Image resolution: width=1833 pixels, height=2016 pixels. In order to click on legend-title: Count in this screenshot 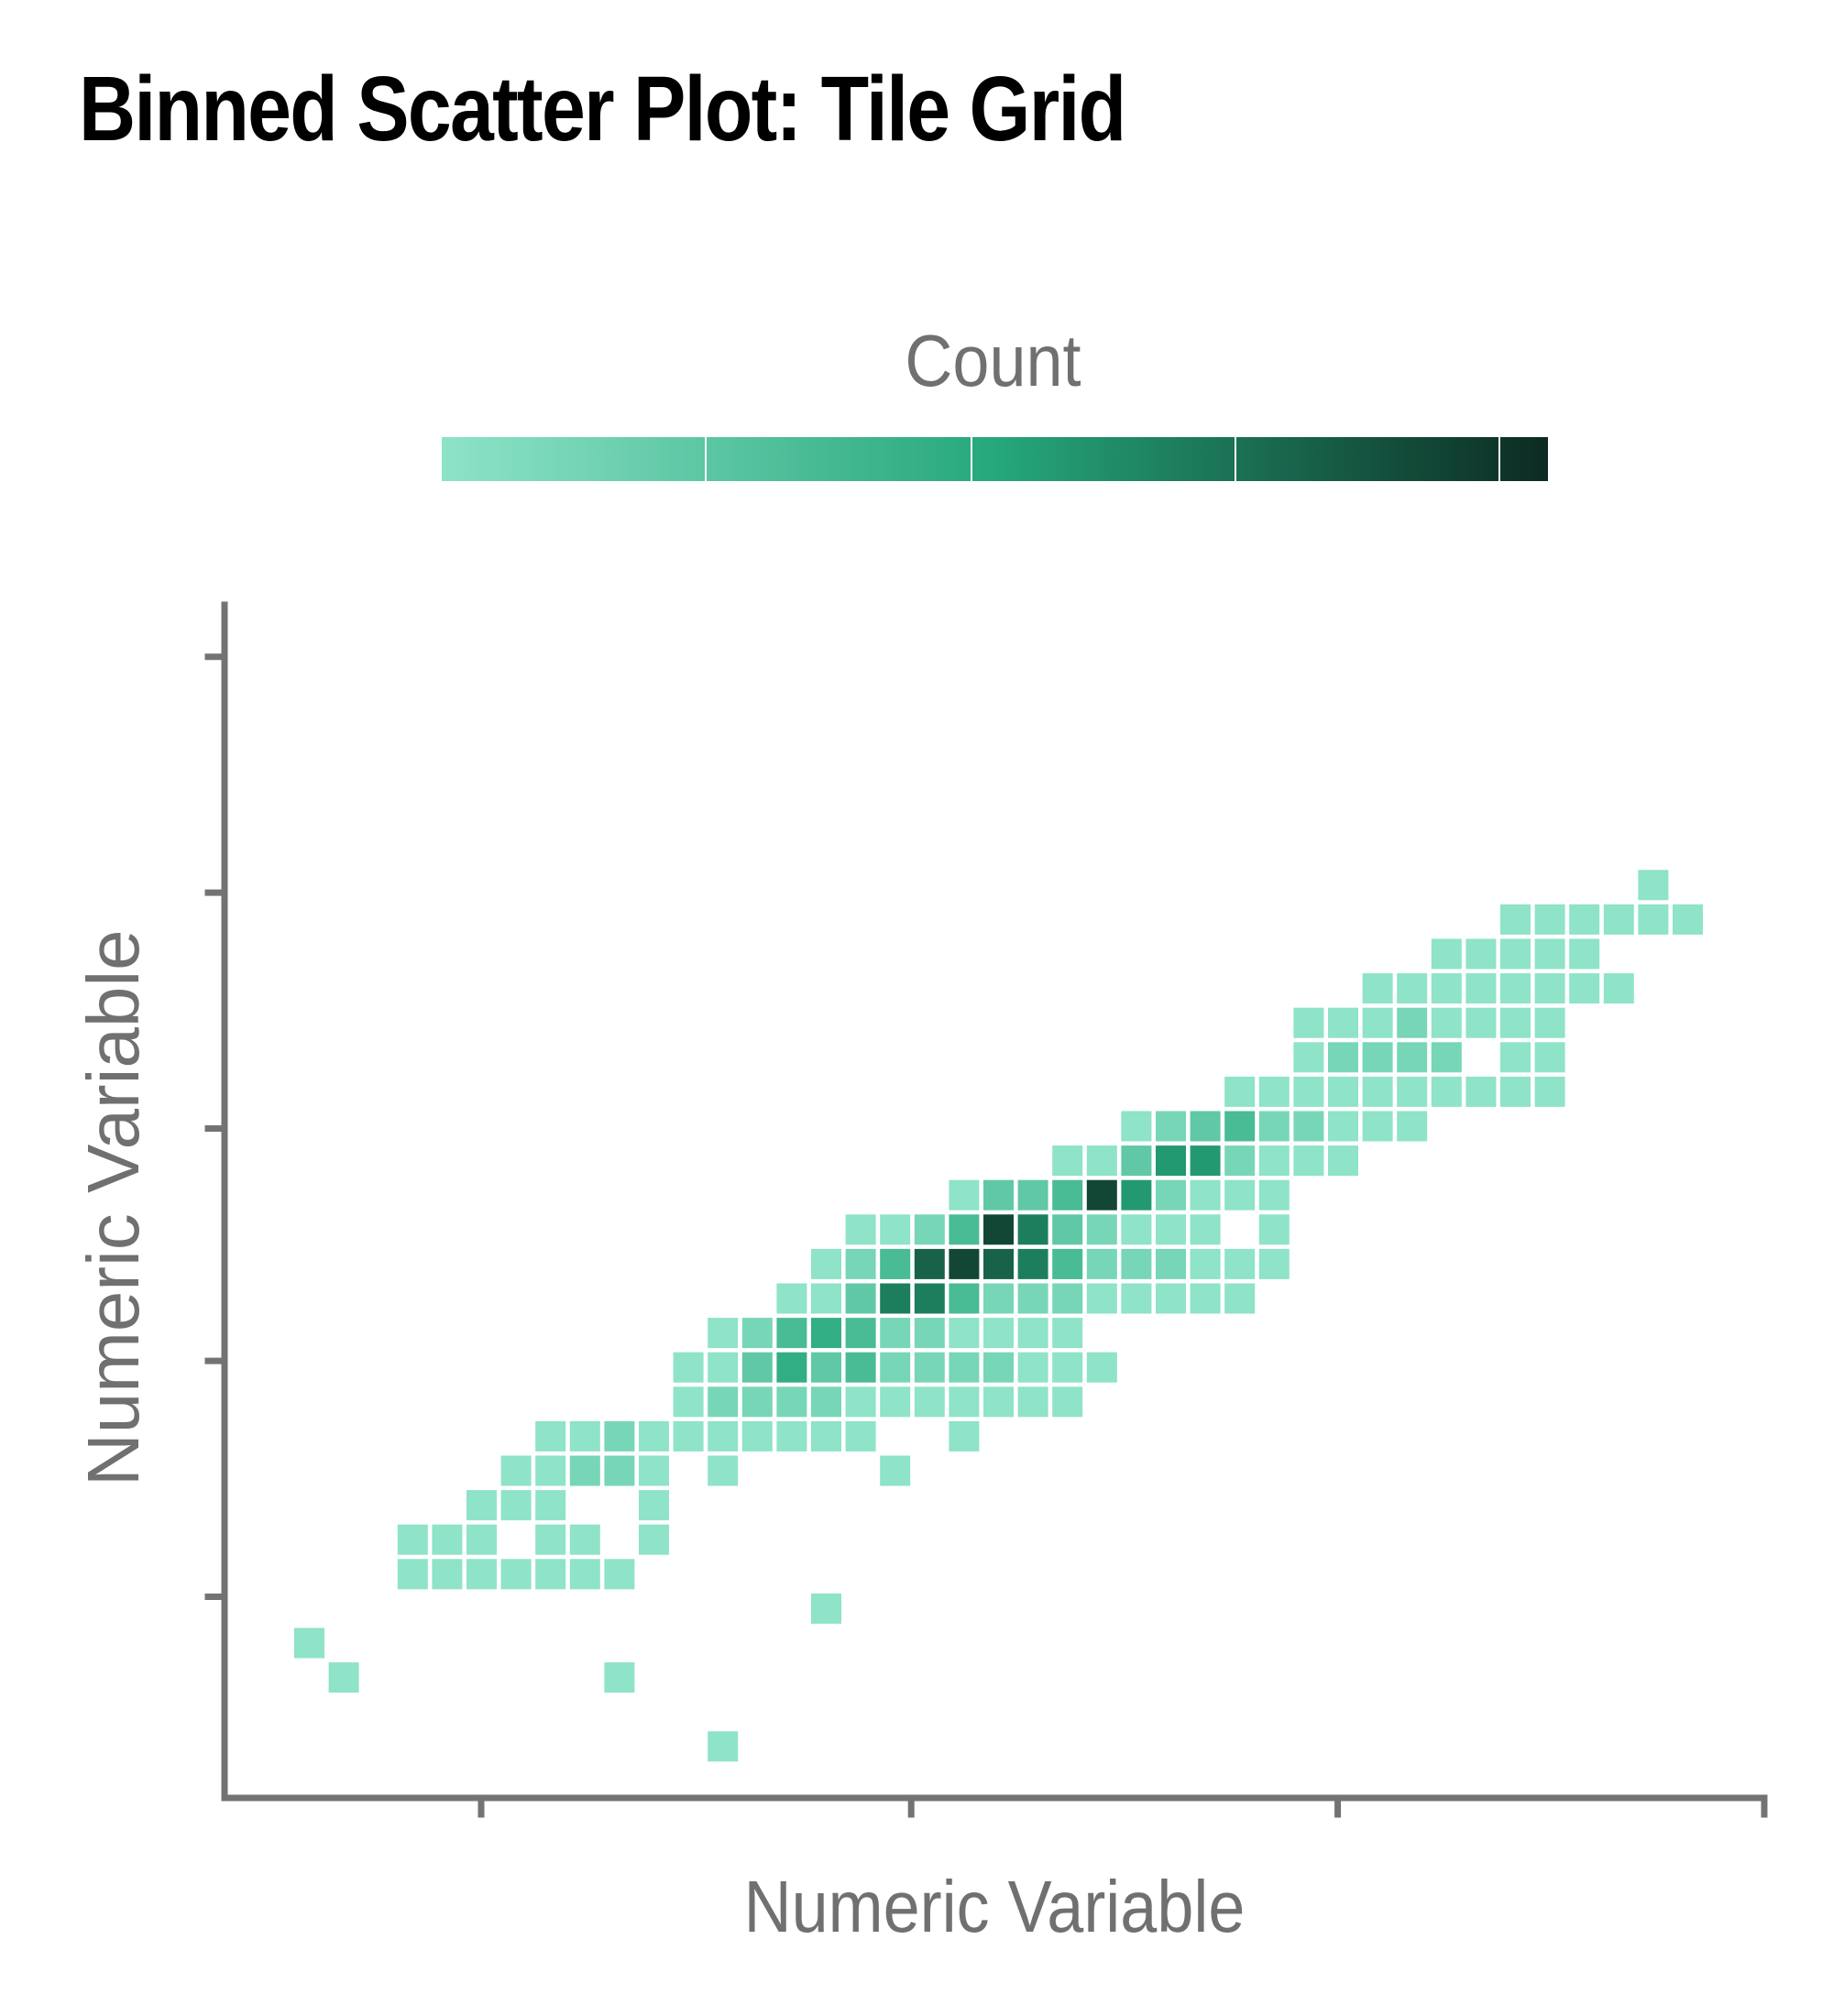, I will do `click(993, 360)`.